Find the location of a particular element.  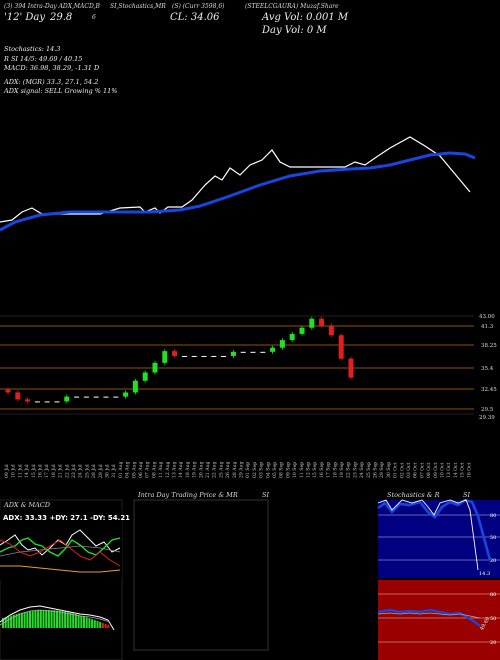

candlestick-series is located at coordinates (179, 360).